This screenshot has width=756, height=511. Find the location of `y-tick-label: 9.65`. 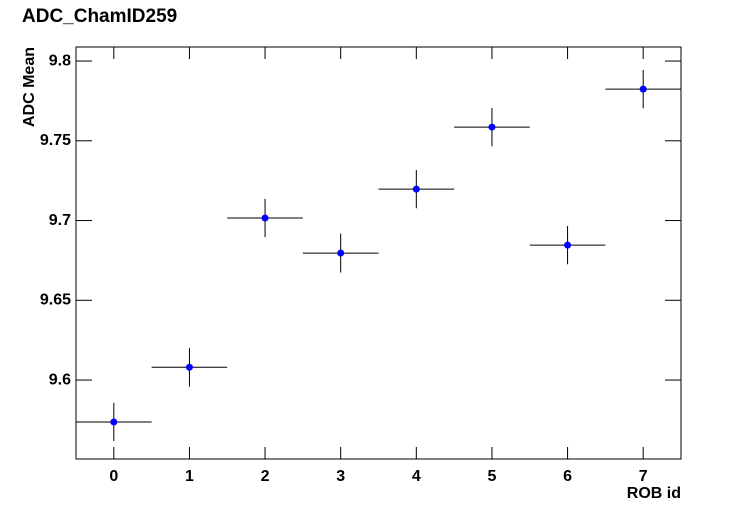

y-tick-label: 9.65 is located at coordinates (55, 300).